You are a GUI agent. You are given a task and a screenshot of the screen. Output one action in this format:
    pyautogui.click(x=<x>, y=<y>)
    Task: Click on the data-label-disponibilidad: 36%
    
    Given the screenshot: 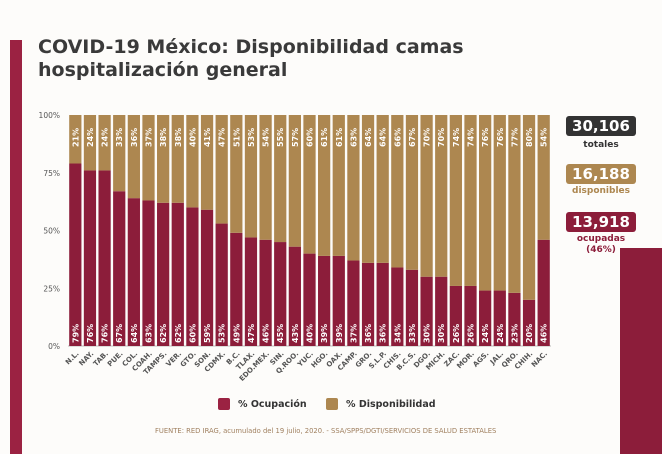 What is the action you would take?
    pyautogui.click(x=134, y=137)
    